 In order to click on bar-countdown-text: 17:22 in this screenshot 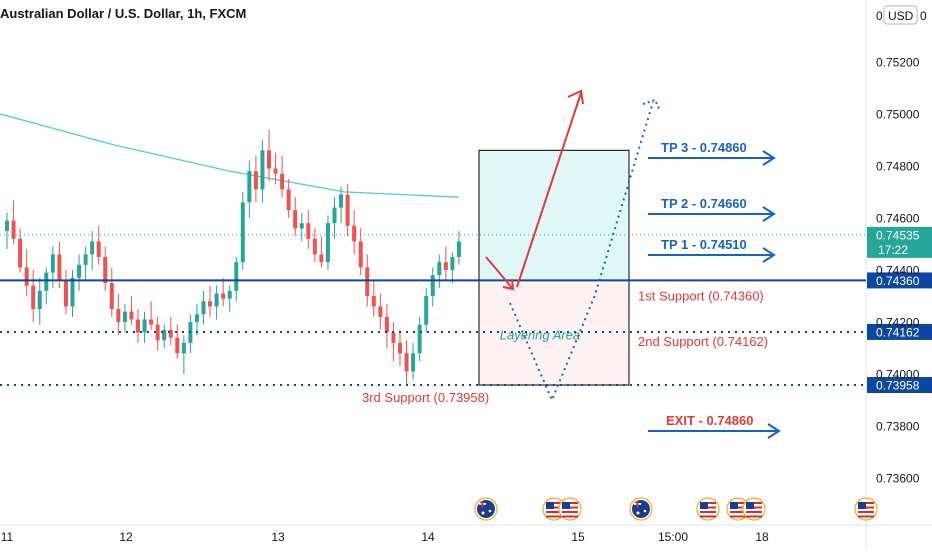, I will do `click(893, 250)`.